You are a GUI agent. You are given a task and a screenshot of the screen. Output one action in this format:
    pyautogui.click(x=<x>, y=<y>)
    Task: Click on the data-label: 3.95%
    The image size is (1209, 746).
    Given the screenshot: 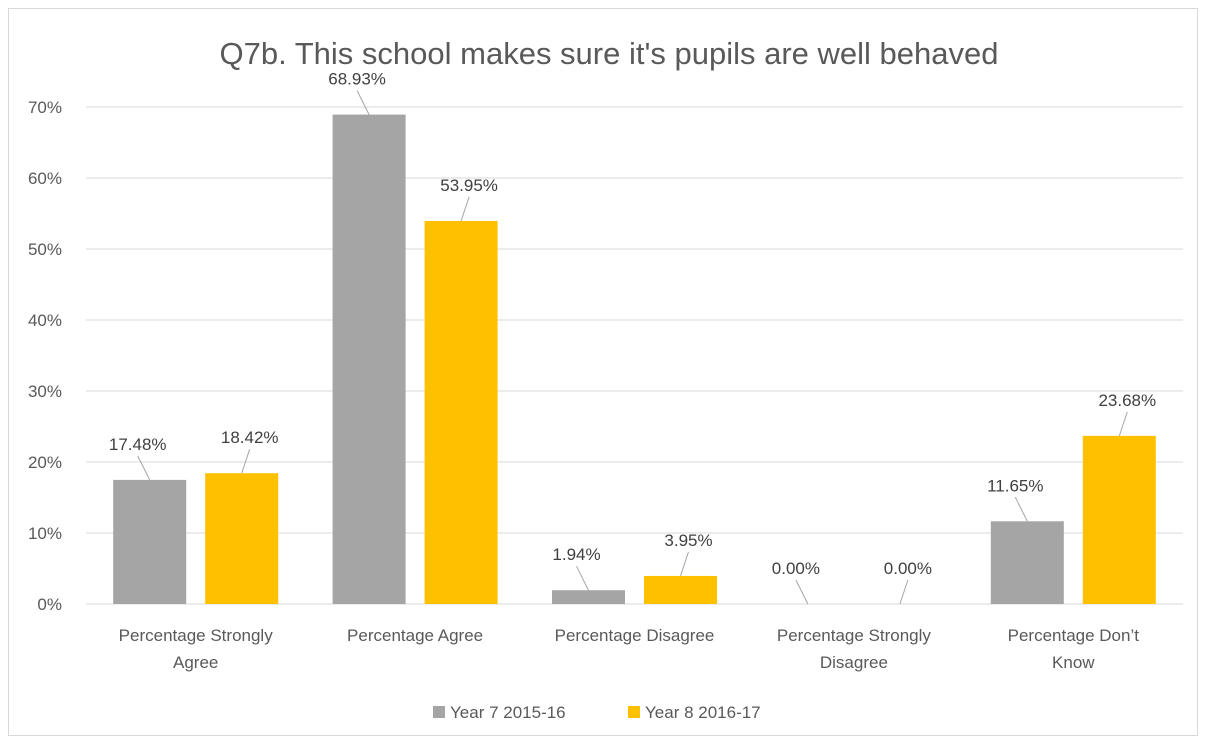 What is the action you would take?
    pyautogui.click(x=688, y=540)
    